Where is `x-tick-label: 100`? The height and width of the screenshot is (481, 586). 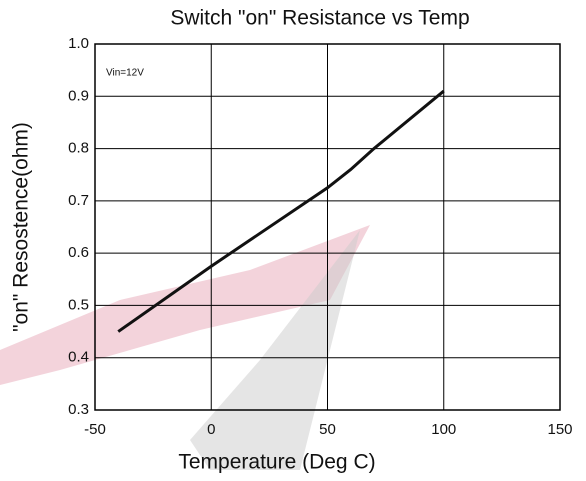
x-tick-label: 100 is located at coordinates (443, 429).